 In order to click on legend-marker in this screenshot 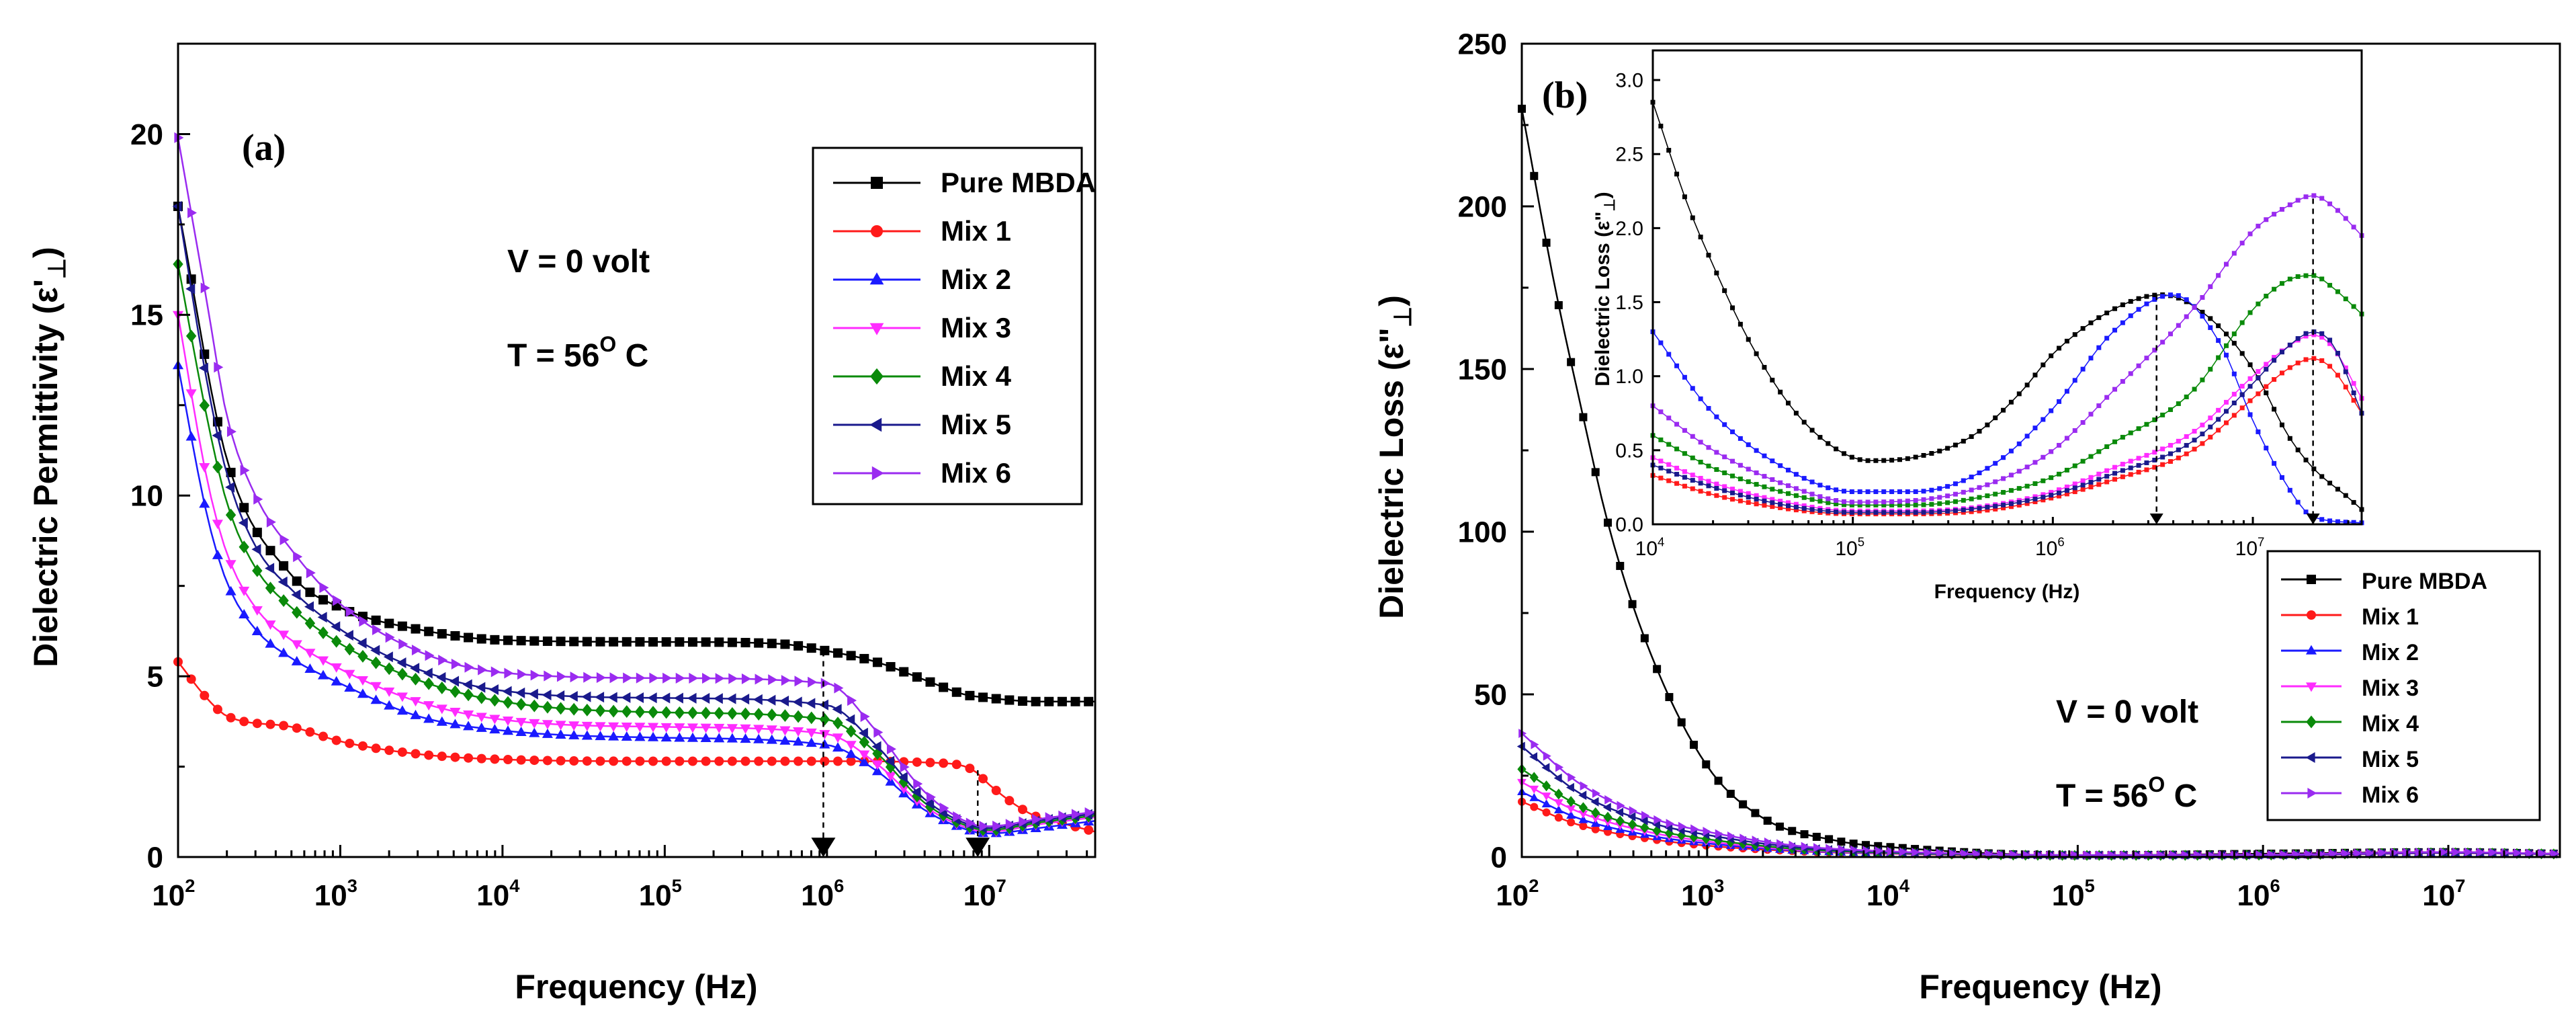, I will do `click(877, 376)`.